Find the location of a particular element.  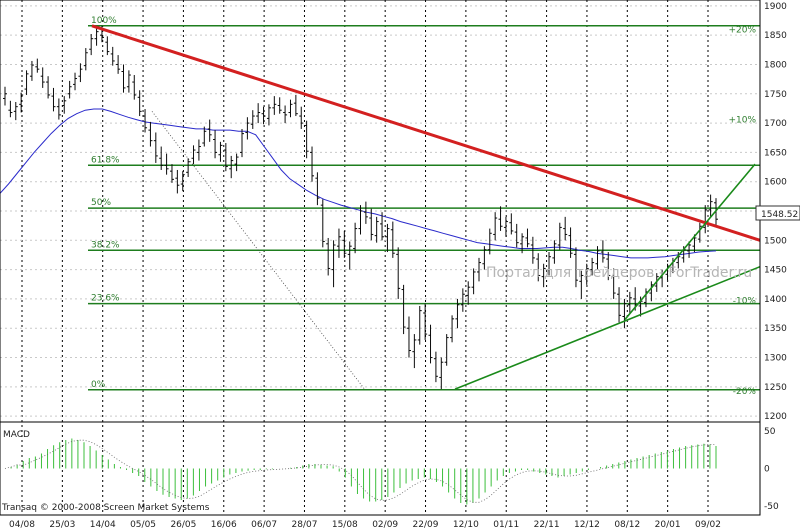

x-tick-label: 12/12 is located at coordinates (587, 525).